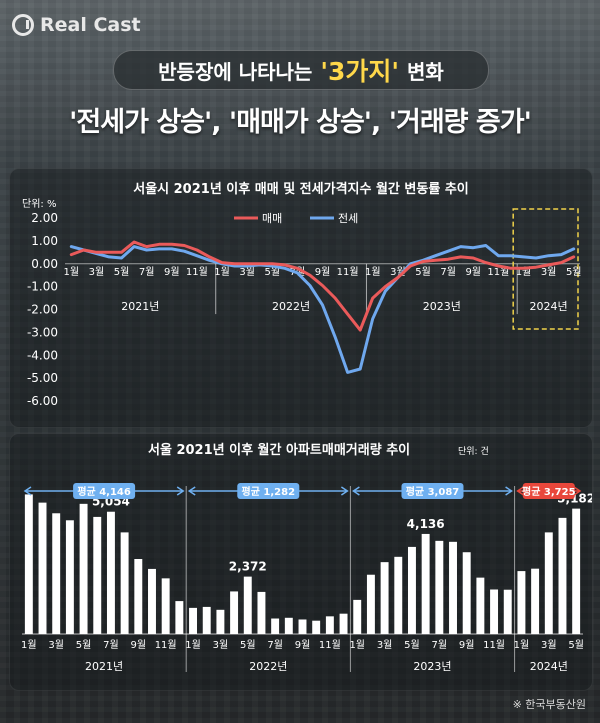 The height and width of the screenshot is (723, 600). Describe the element at coordinates (23, 25) in the screenshot. I see `realcast-logo-icon` at that location.